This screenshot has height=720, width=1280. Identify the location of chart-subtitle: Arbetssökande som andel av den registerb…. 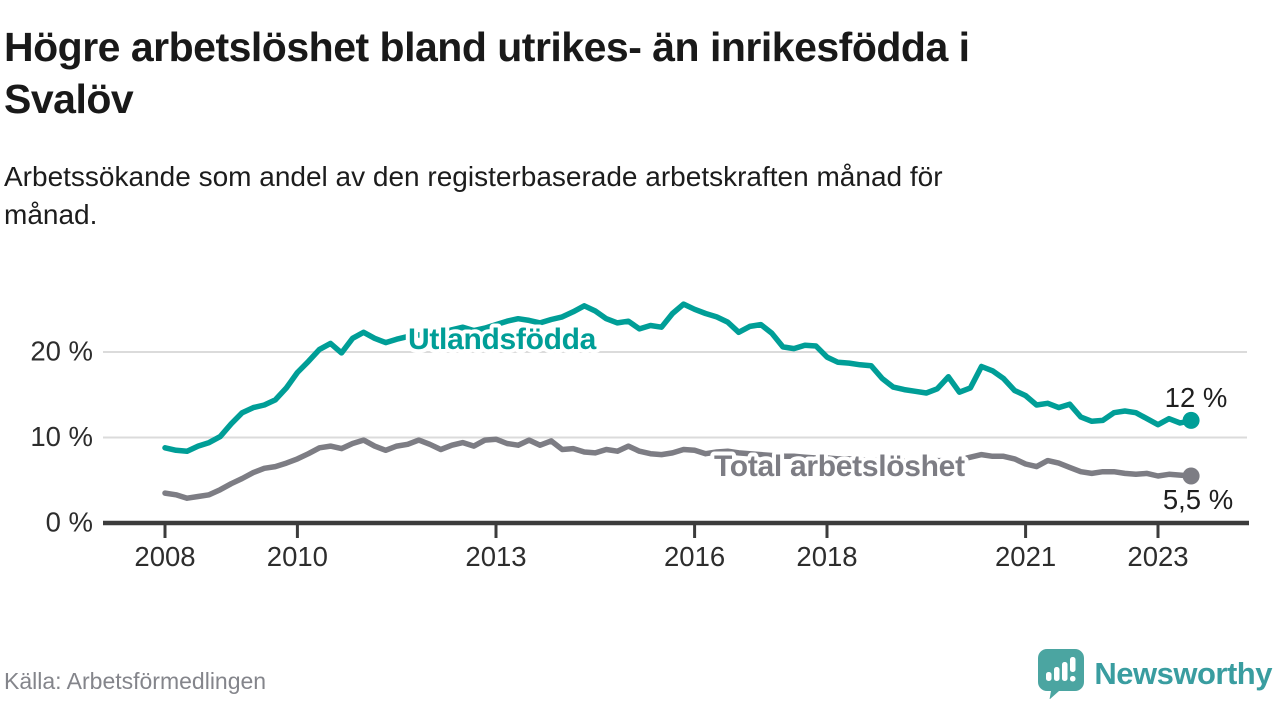
(473, 196).